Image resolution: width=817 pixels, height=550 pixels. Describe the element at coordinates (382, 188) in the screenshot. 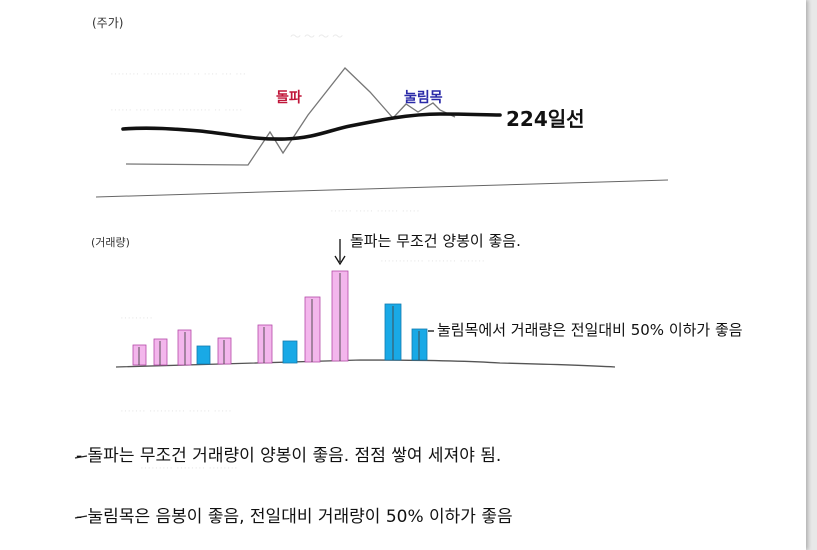

I see `price-chart-baseline` at that location.